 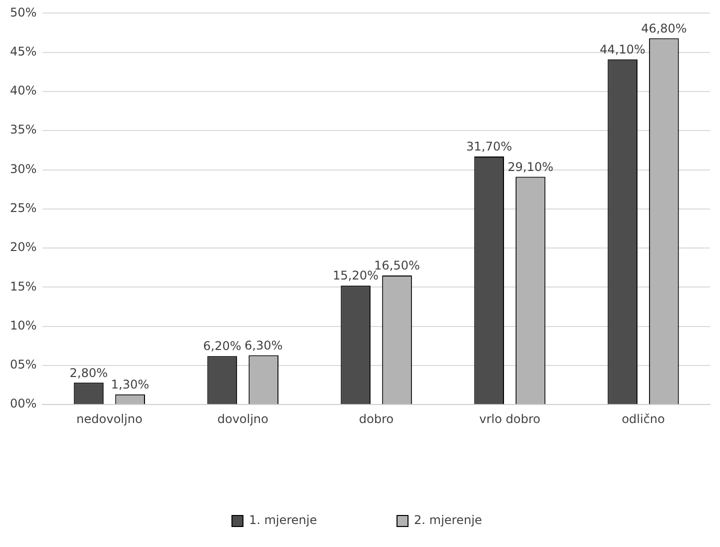 What do you see at coordinates (23, 169) in the screenshot?
I see `y-tick-label: 30%` at bounding box center [23, 169].